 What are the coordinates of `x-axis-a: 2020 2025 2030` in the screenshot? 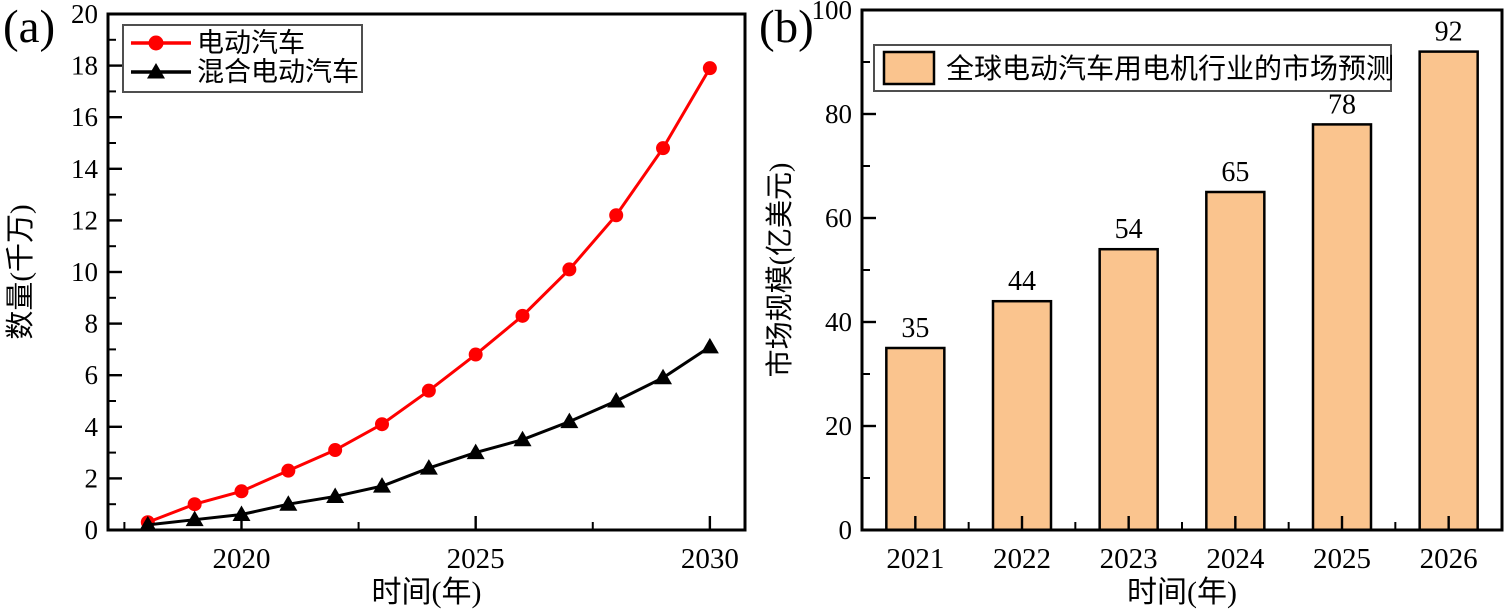 It's located at (431, 545).